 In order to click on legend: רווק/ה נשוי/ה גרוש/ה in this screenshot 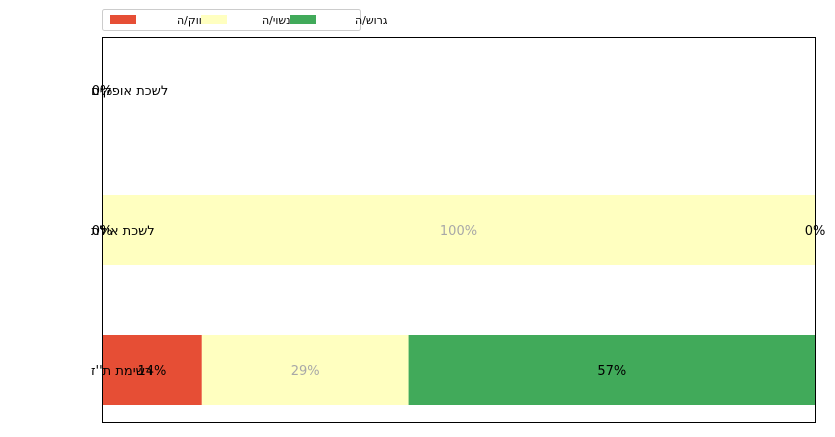, I will do `click(245, 20)`.